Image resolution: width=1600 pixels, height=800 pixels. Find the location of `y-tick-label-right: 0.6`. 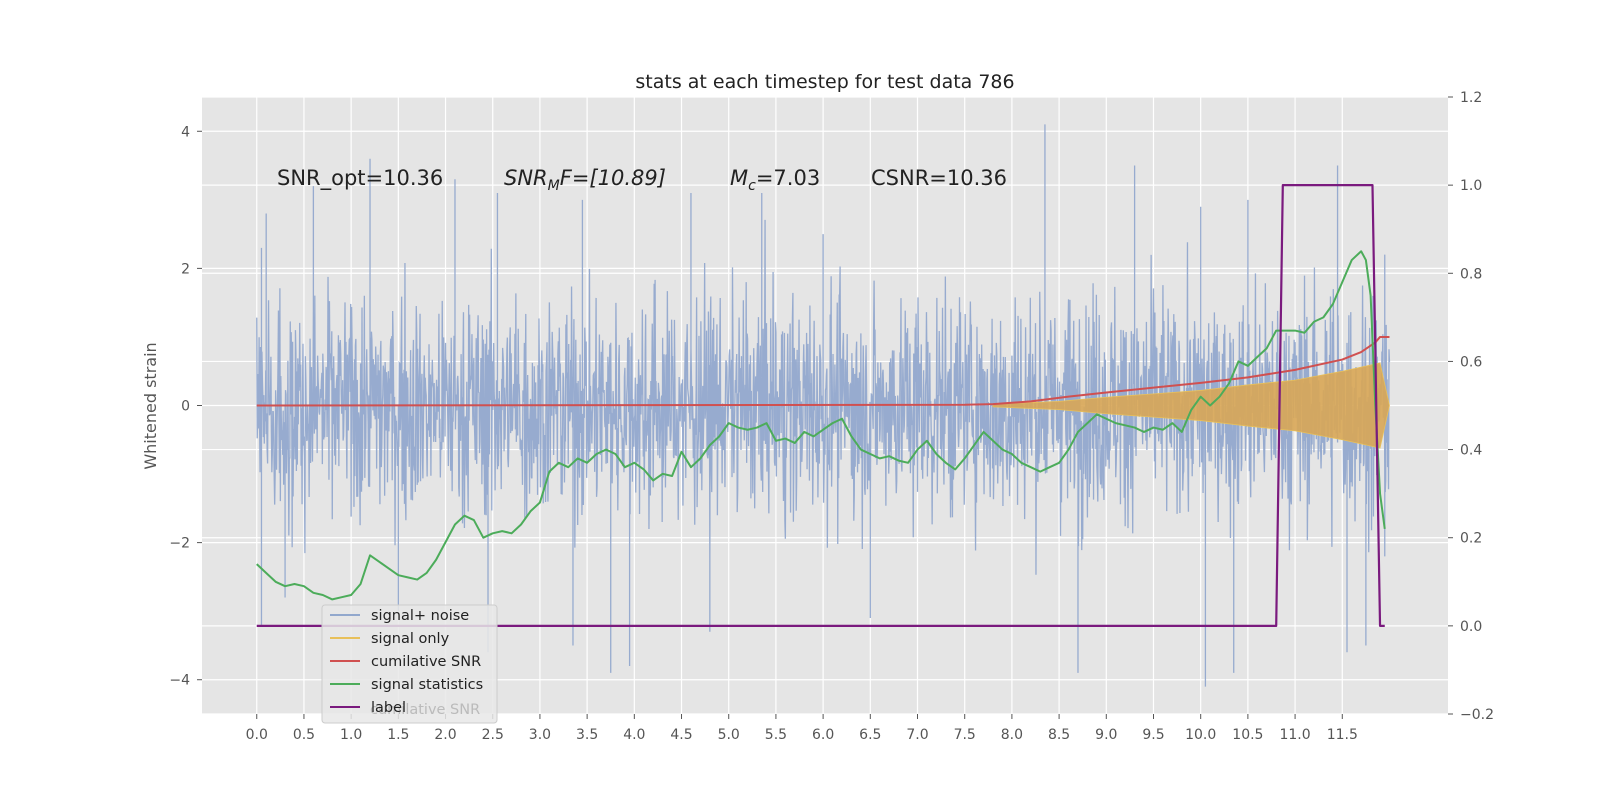

y-tick-label-right: 0.6 is located at coordinates (1471, 362).